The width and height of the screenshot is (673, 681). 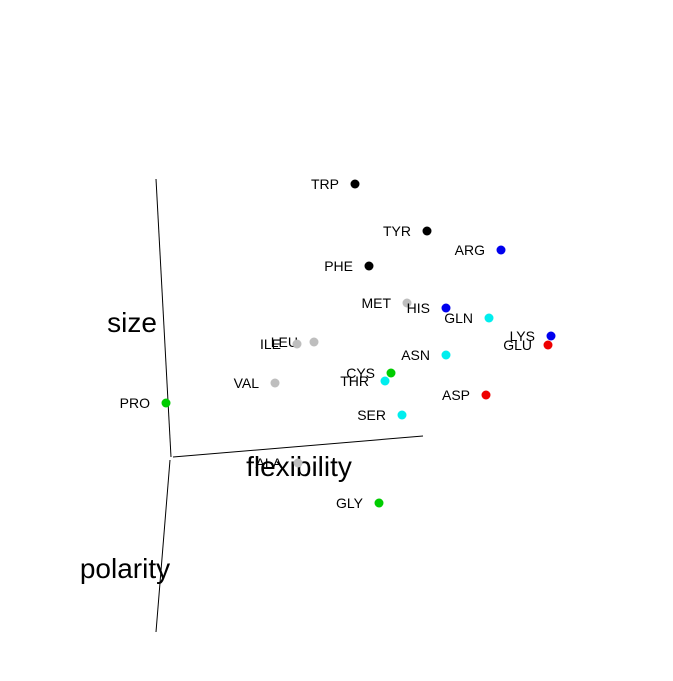 What do you see at coordinates (415, 355) in the screenshot?
I see `point-label-asn: ASN` at bounding box center [415, 355].